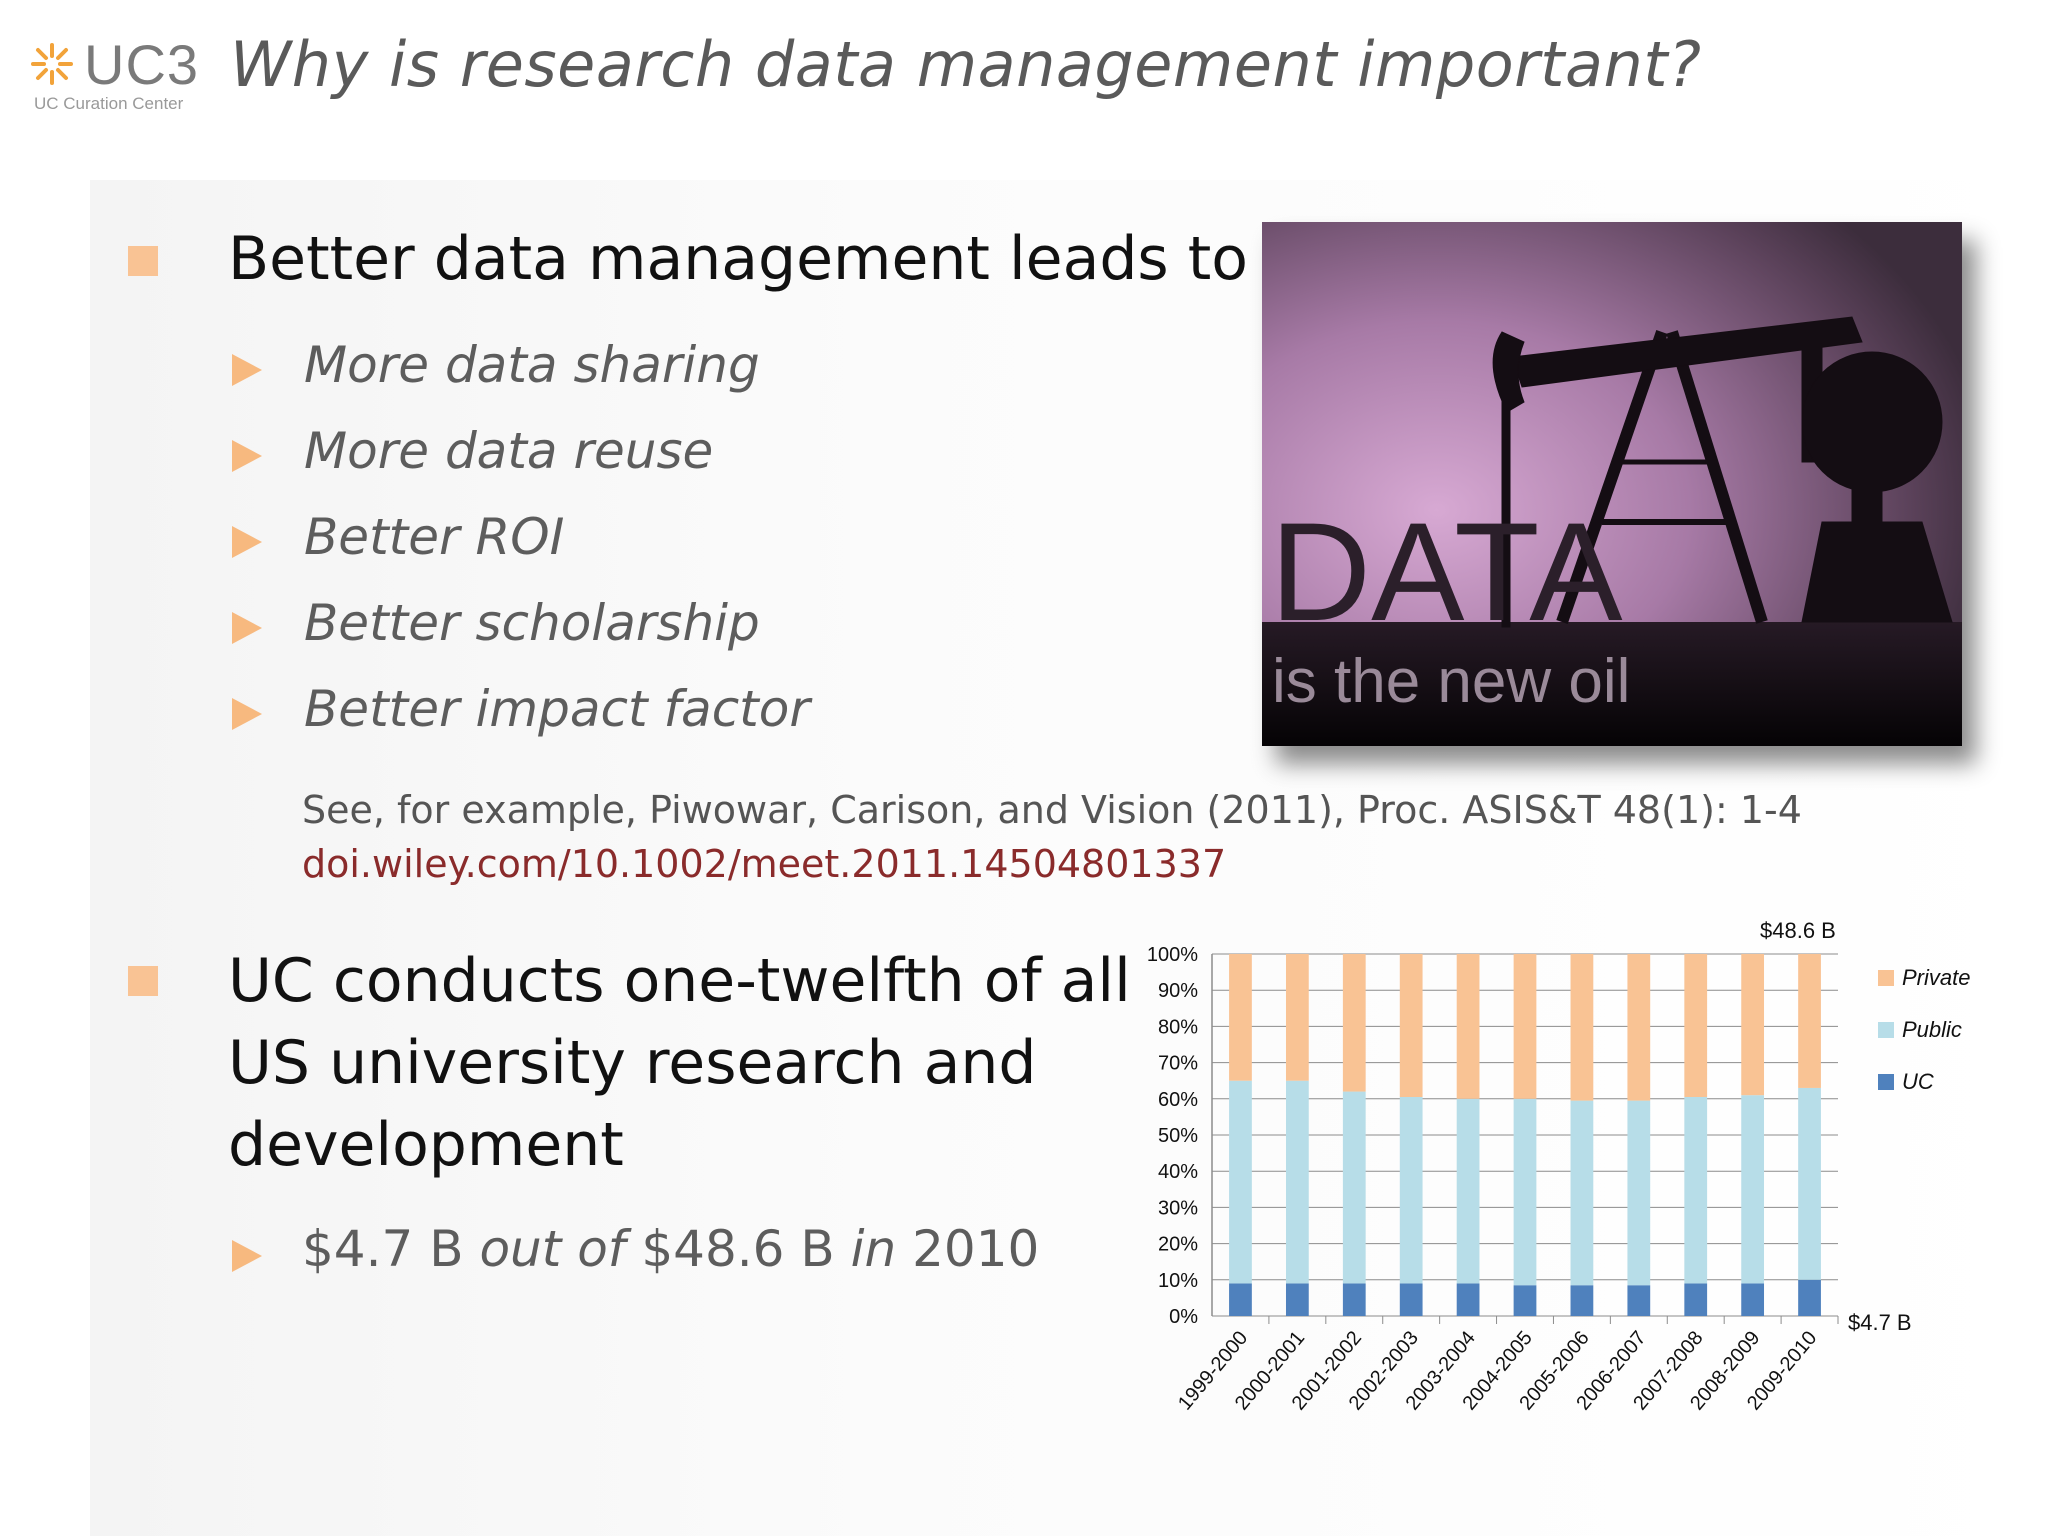 The height and width of the screenshot is (1536, 2048). What do you see at coordinates (1178, 1100) in the screenshot?
I see `y-tick-label: 60%` at bounding box center [1178, 1100].